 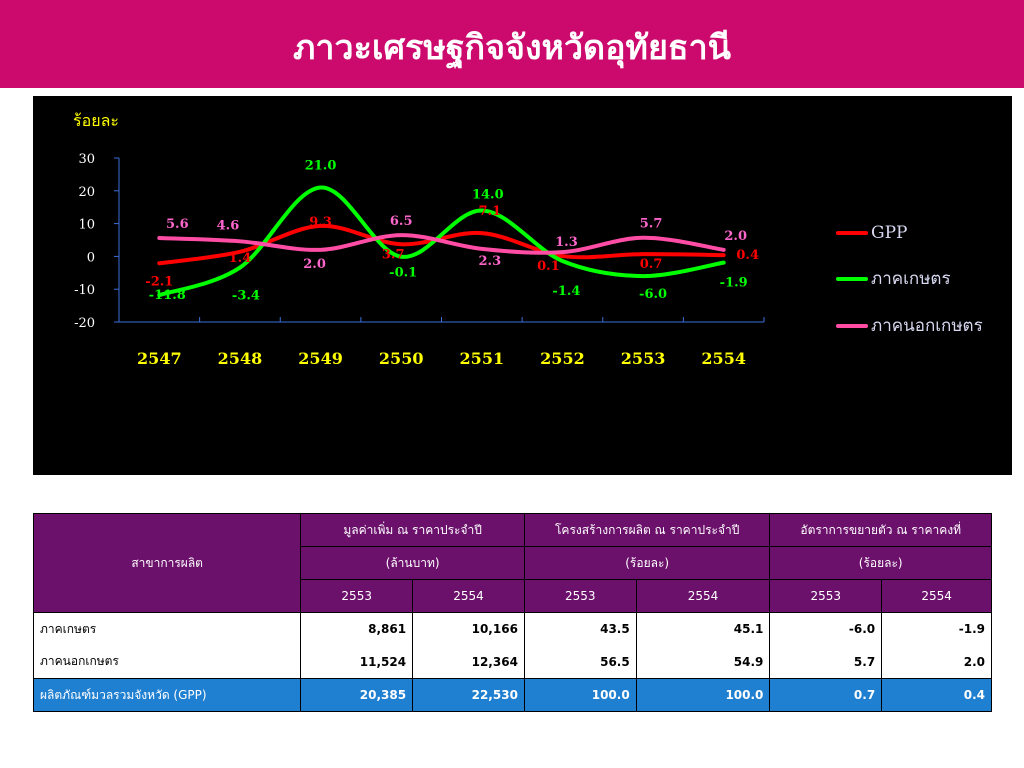 I want to click on table-cell: 2.0, so click(x=936, y=662).